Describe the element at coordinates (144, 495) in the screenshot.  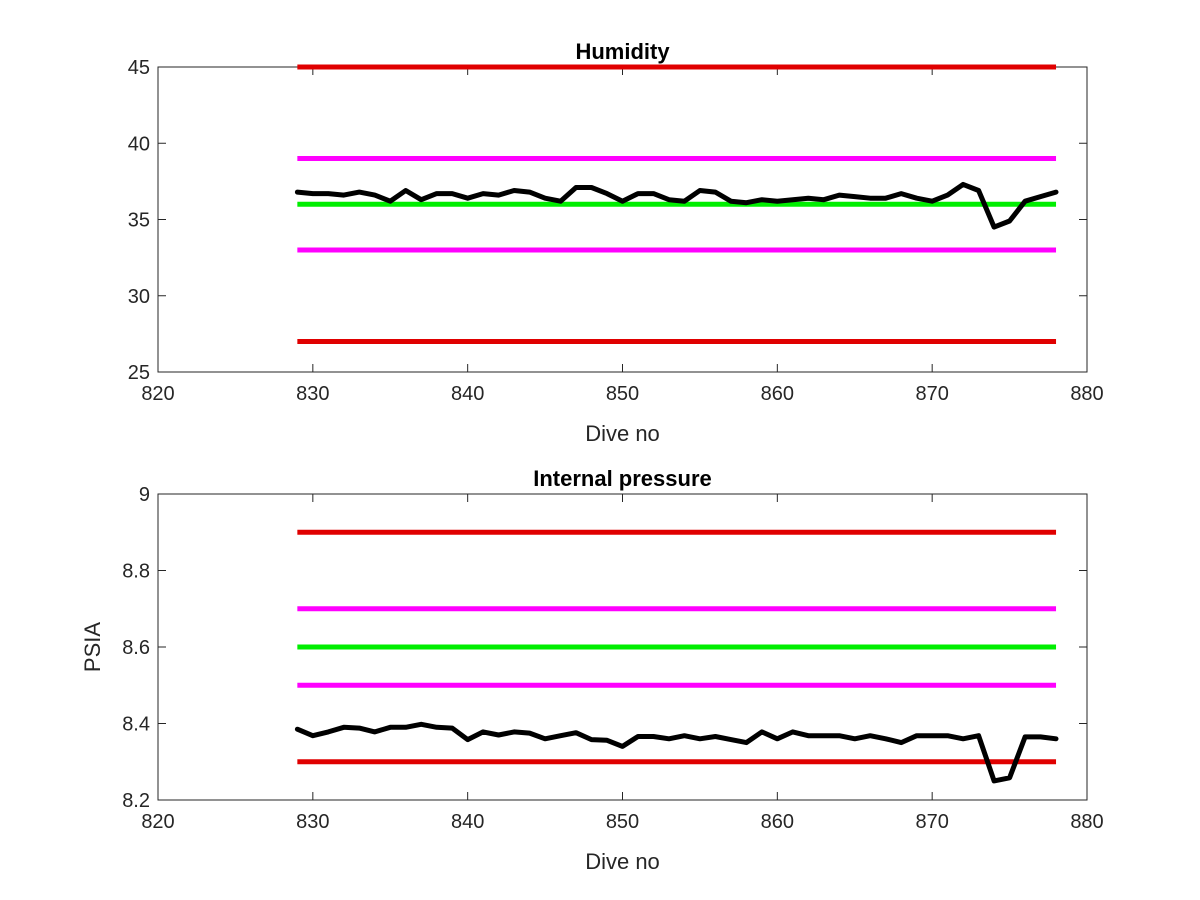
I see `y-tick-label: 9` at that location.